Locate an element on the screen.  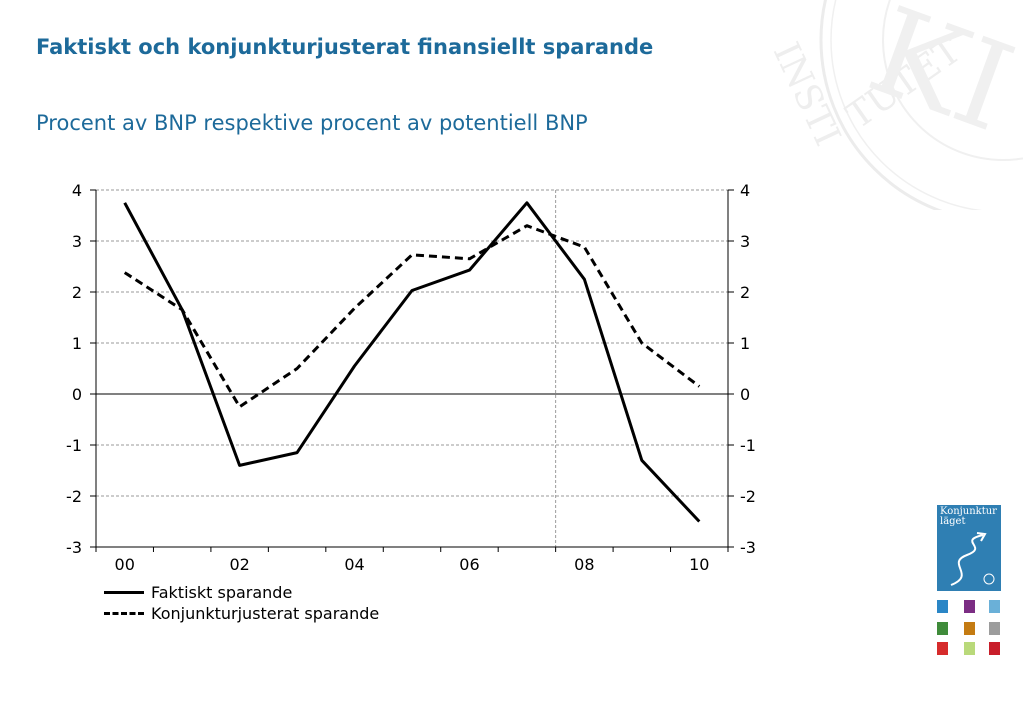
y-tick-label-left: -2 is located at coordinates (74, 496).